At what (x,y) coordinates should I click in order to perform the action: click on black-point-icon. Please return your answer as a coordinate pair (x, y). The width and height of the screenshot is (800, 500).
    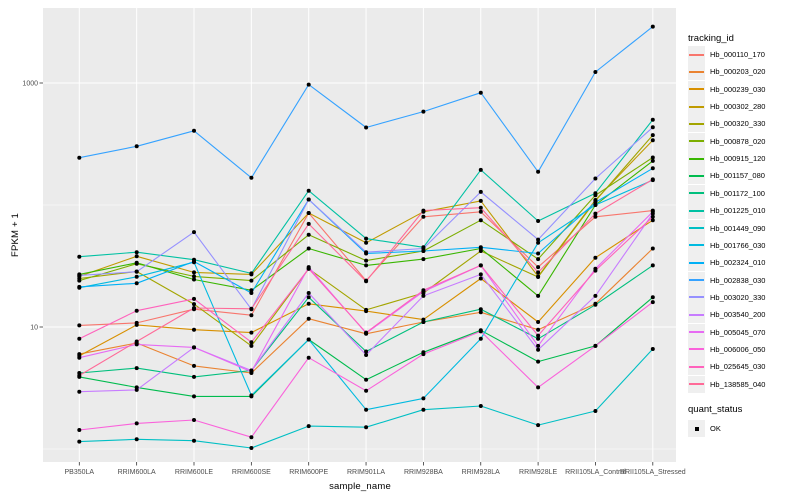
    Looking at the image, I should click on (696, 428).